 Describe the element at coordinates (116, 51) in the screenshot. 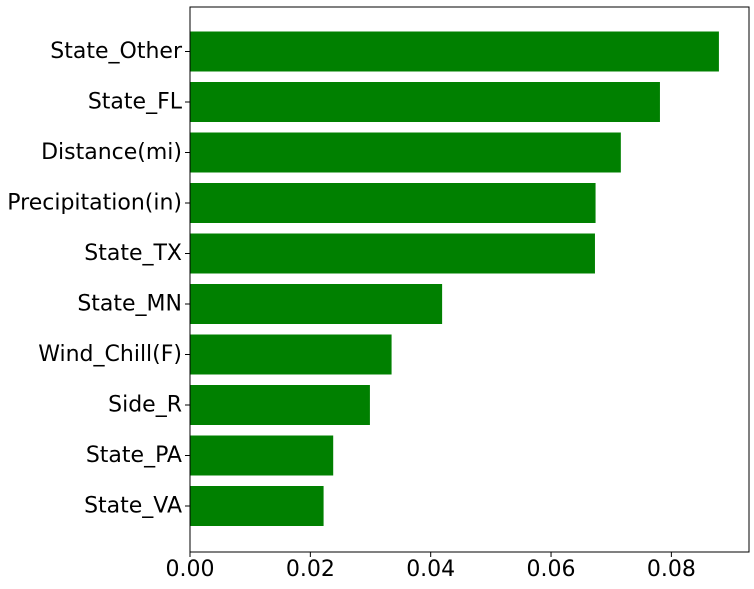

I see `y-tick-label: State_Other` at that location.